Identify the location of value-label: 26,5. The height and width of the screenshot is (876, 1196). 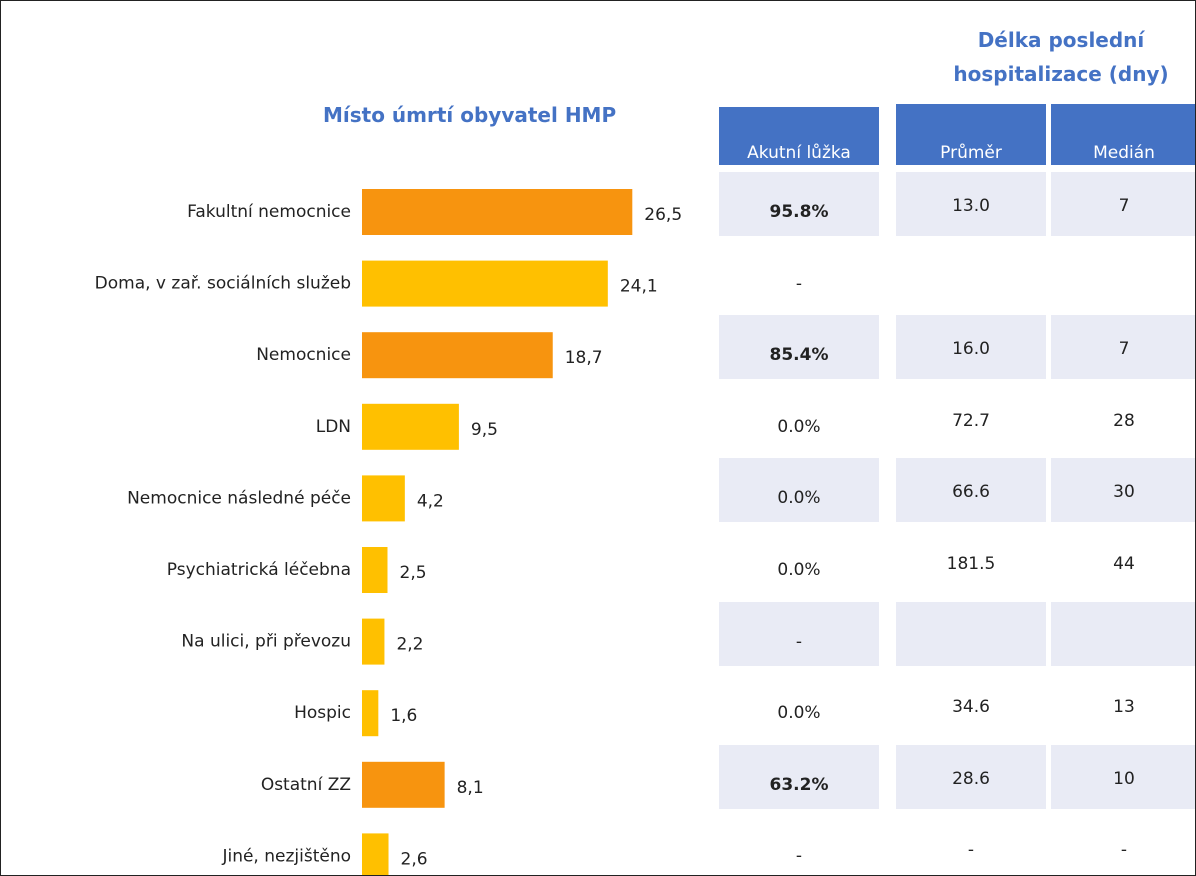
(663, 215).